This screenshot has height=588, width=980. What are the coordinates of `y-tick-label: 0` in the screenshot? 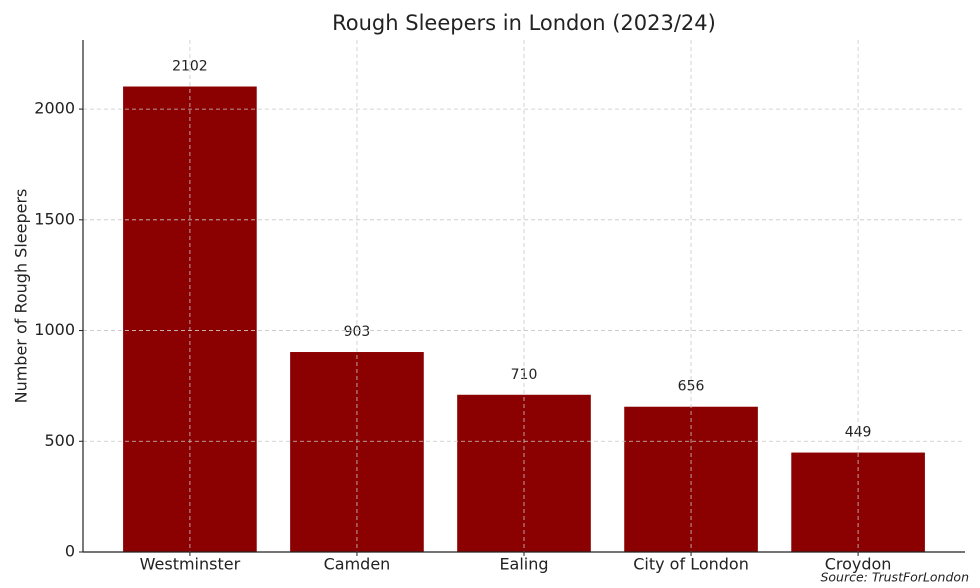 It's located at (70, 551).